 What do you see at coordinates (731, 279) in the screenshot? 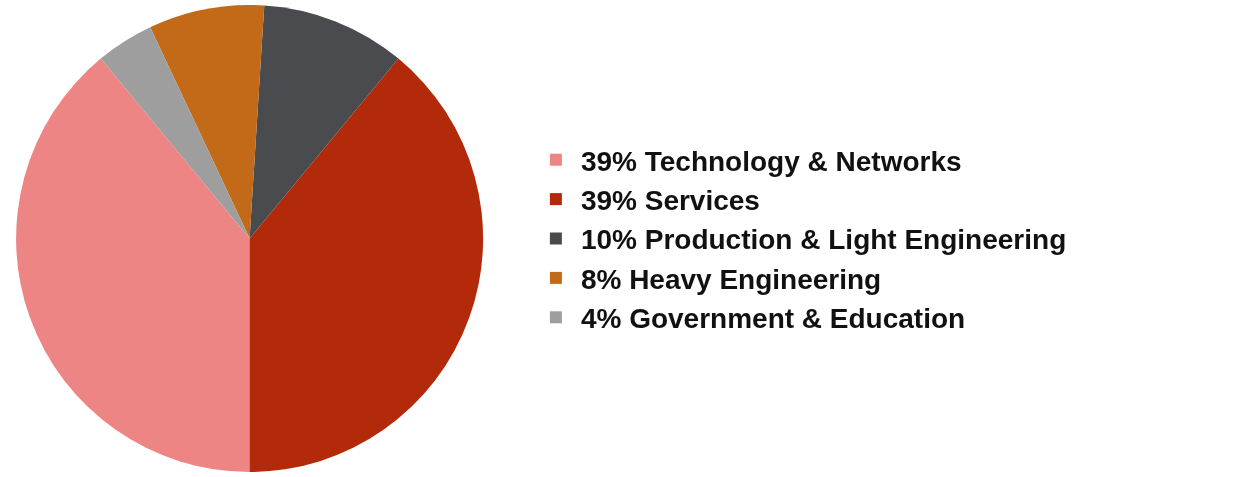
I see `legend-label: 8% Heavy Engineering` at bounding box center [731, 279].